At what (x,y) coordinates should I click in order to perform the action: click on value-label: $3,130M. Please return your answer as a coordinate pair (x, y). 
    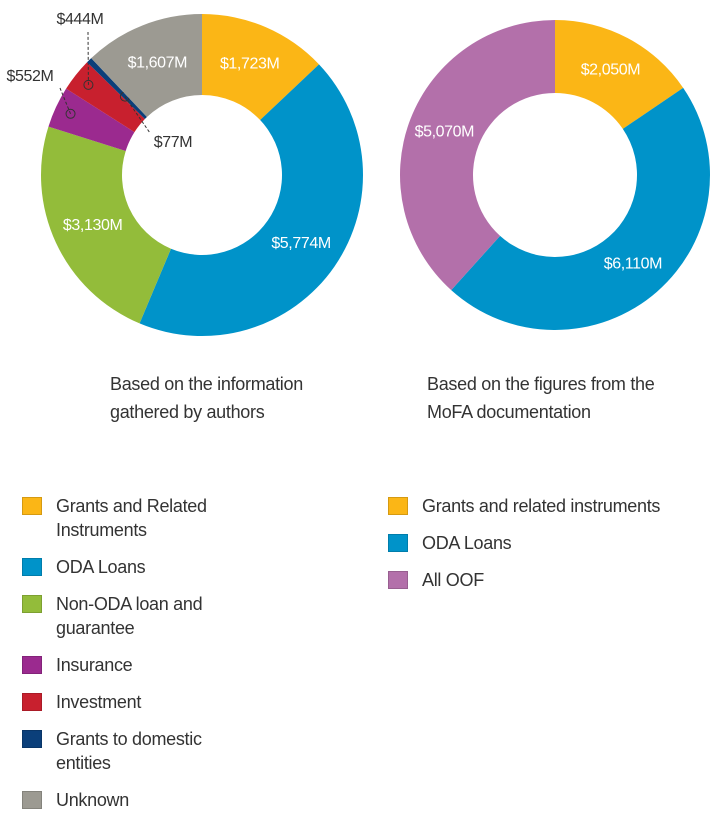
    Looking at the image, I should click on (93, 225).